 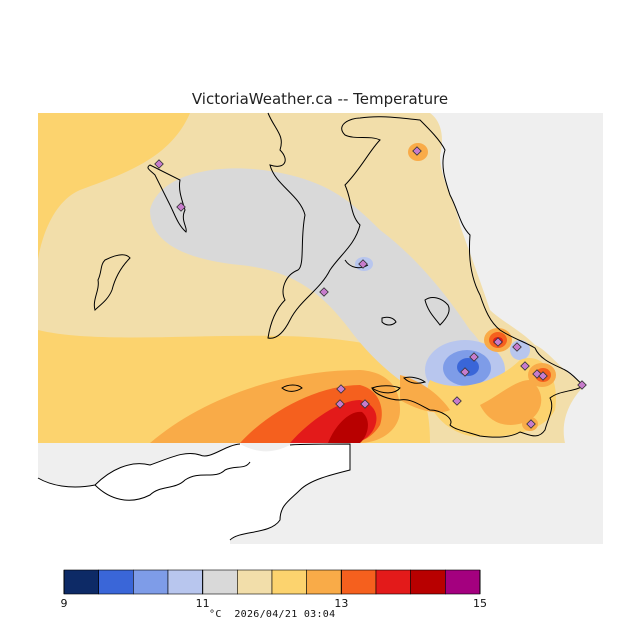 I want to click on legend-footer: °C 2026/04/21 03:04, so click(x=272, y=614).